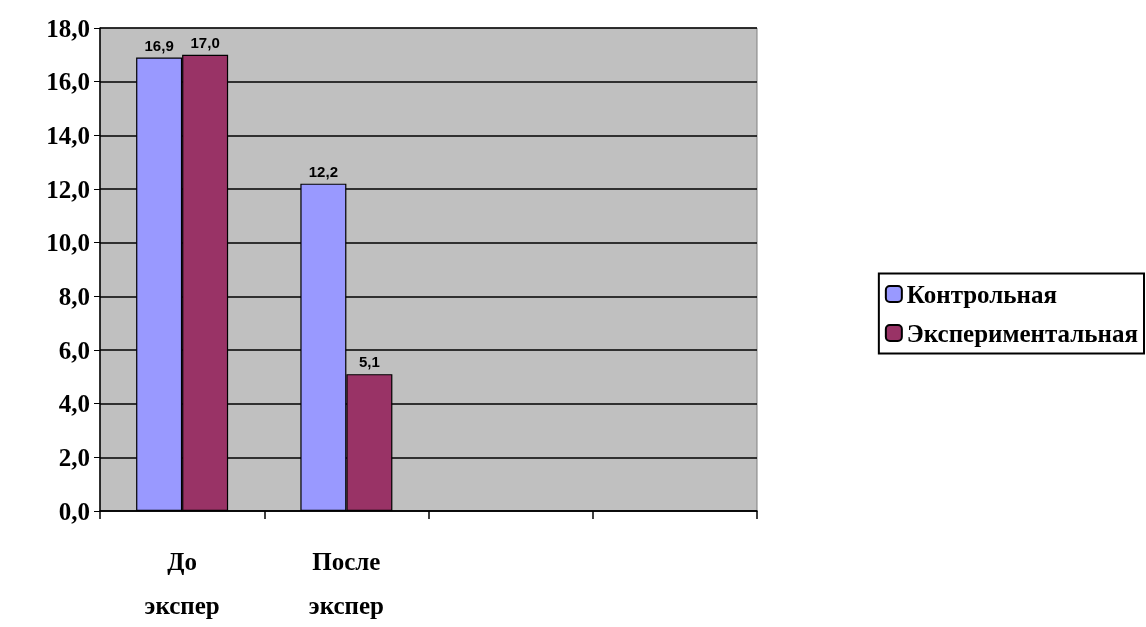 Image resolution: width=1146 pixels, height=627 pixels. I want to click on data-label: 5,1, so click(369, 362).